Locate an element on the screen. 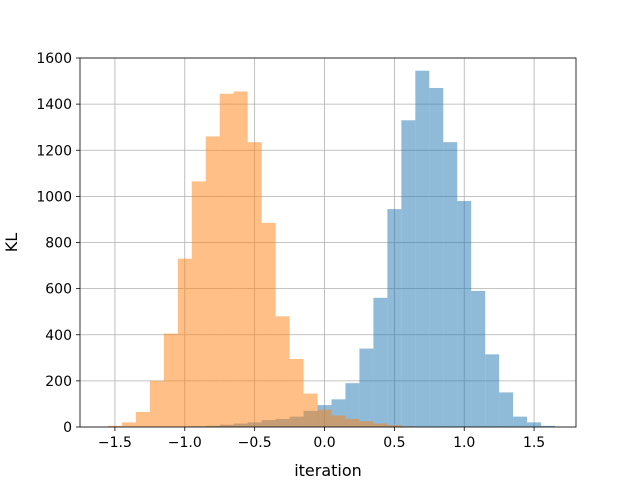 The height and width of the screenshot is (480, 640). y-tick-label: 0 is located at coordinates (67, 428).